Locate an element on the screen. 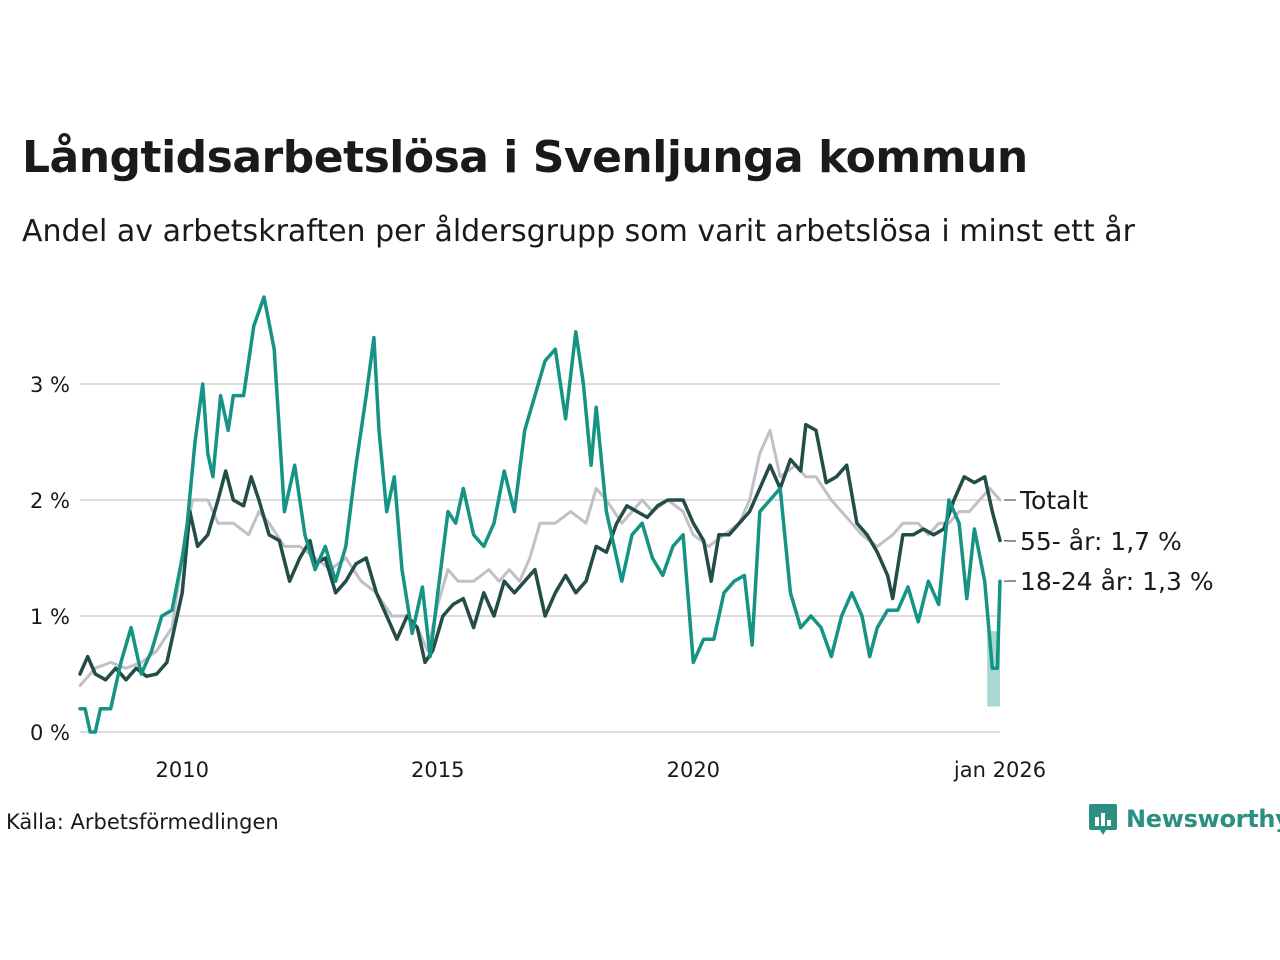  x-tick-label: 2015 is located at coordinates (437, 770).